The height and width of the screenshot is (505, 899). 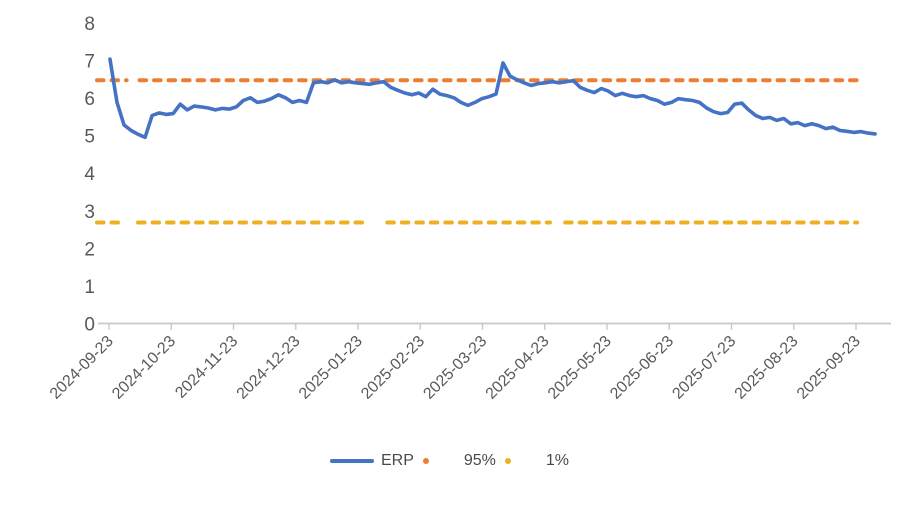 What do you see at coordinates (89, 174) in the screenshot?
I see `y-axis-label: 4` at bounding box center [89, 174].